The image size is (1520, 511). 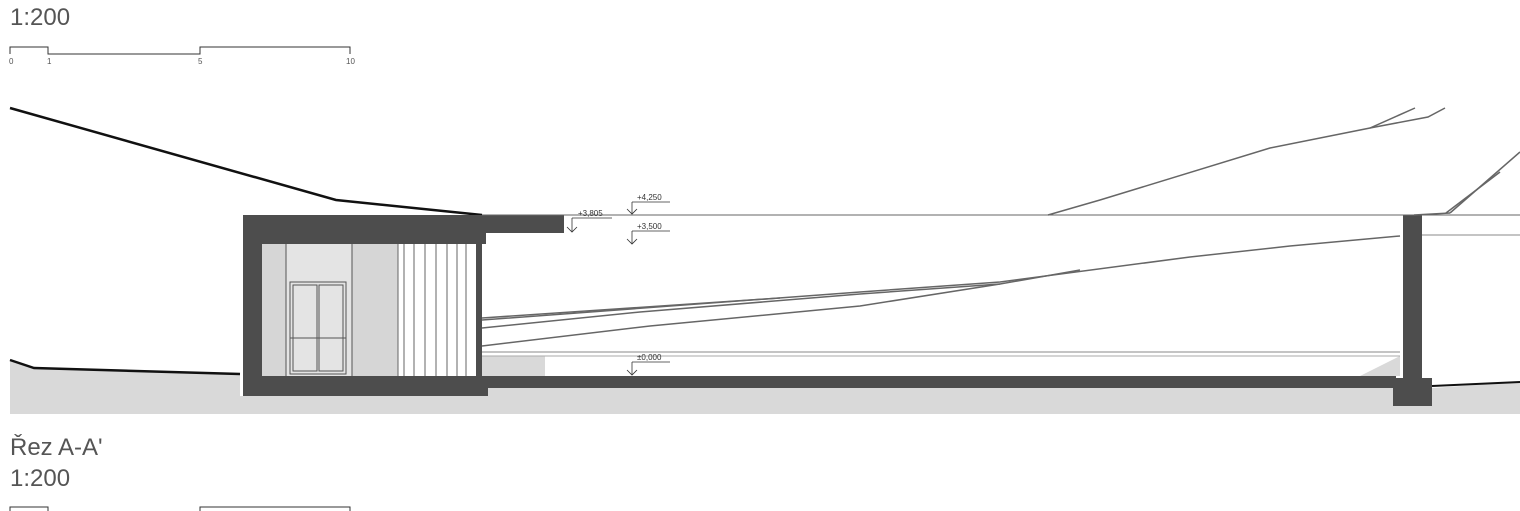 I want to click on ground-line-right, so click(x=1475, y=384).